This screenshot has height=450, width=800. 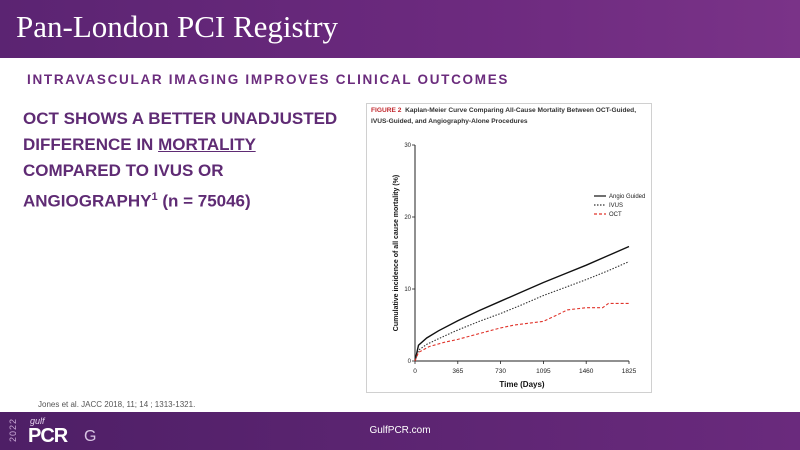 I want to click on x-tick-label: 1460, so click(x=586, y=371).